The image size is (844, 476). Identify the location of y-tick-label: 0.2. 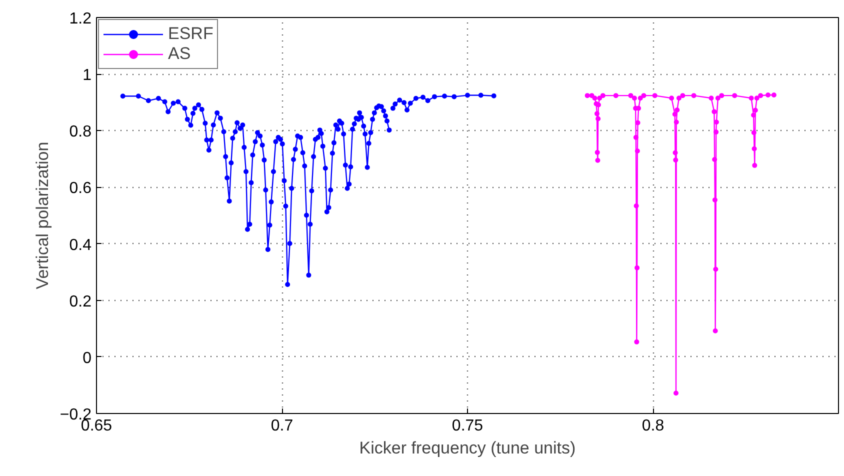
(80, 301).